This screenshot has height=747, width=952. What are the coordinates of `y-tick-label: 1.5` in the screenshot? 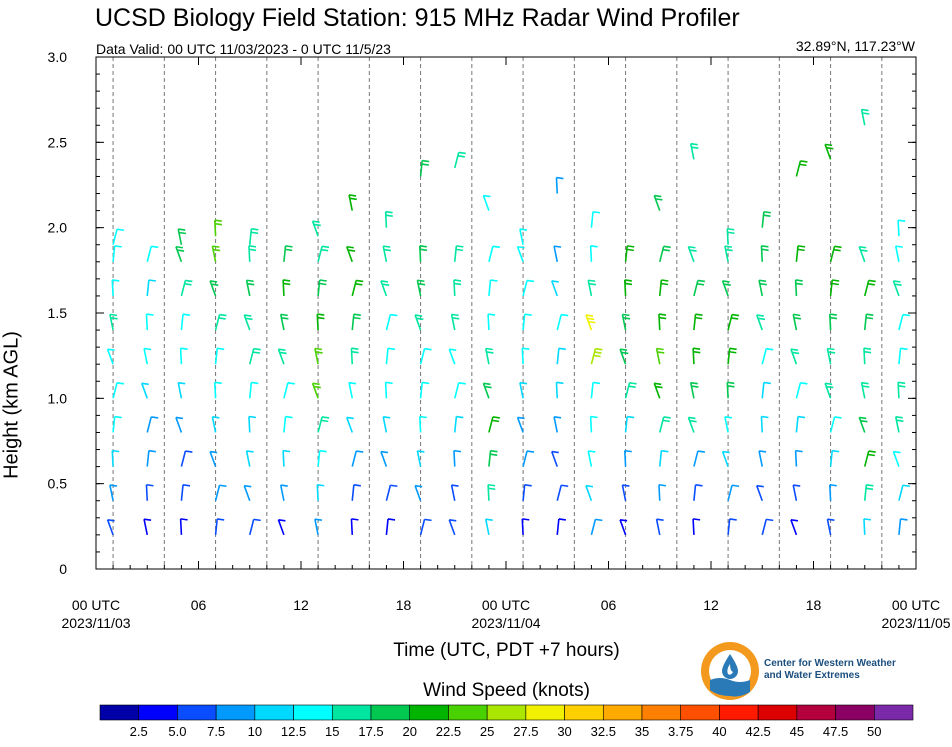 It's located at (58, 313).